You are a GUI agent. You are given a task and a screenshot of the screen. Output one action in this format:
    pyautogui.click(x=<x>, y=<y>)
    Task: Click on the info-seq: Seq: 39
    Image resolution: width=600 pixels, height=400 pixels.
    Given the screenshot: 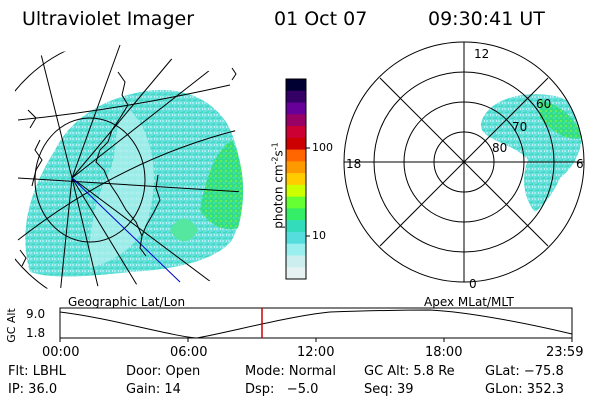 What is the action you would take?
    pyautogui.click(x=389, y=389)
    